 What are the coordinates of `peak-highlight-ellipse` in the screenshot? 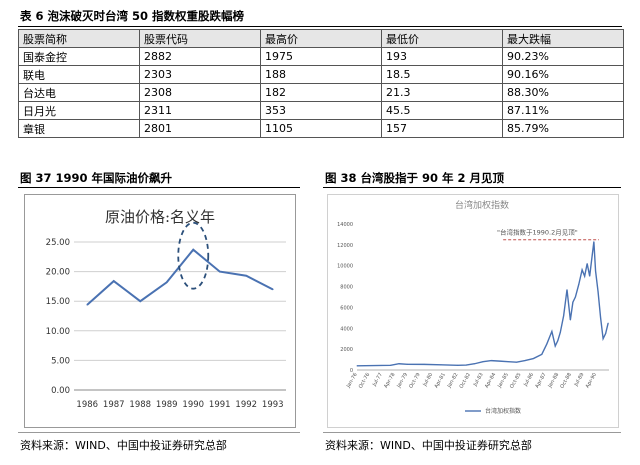 It's located at (193, 255).